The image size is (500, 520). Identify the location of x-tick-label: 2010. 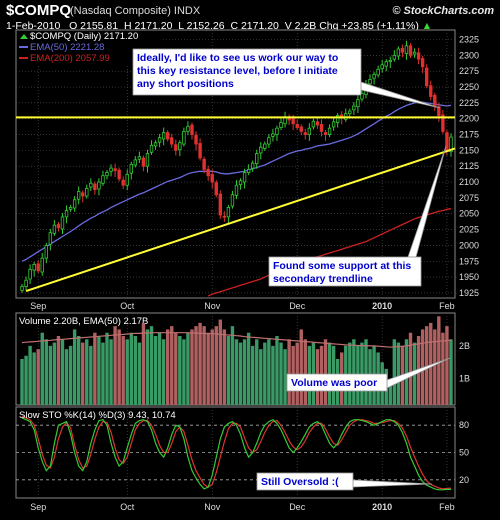
(382, 306).